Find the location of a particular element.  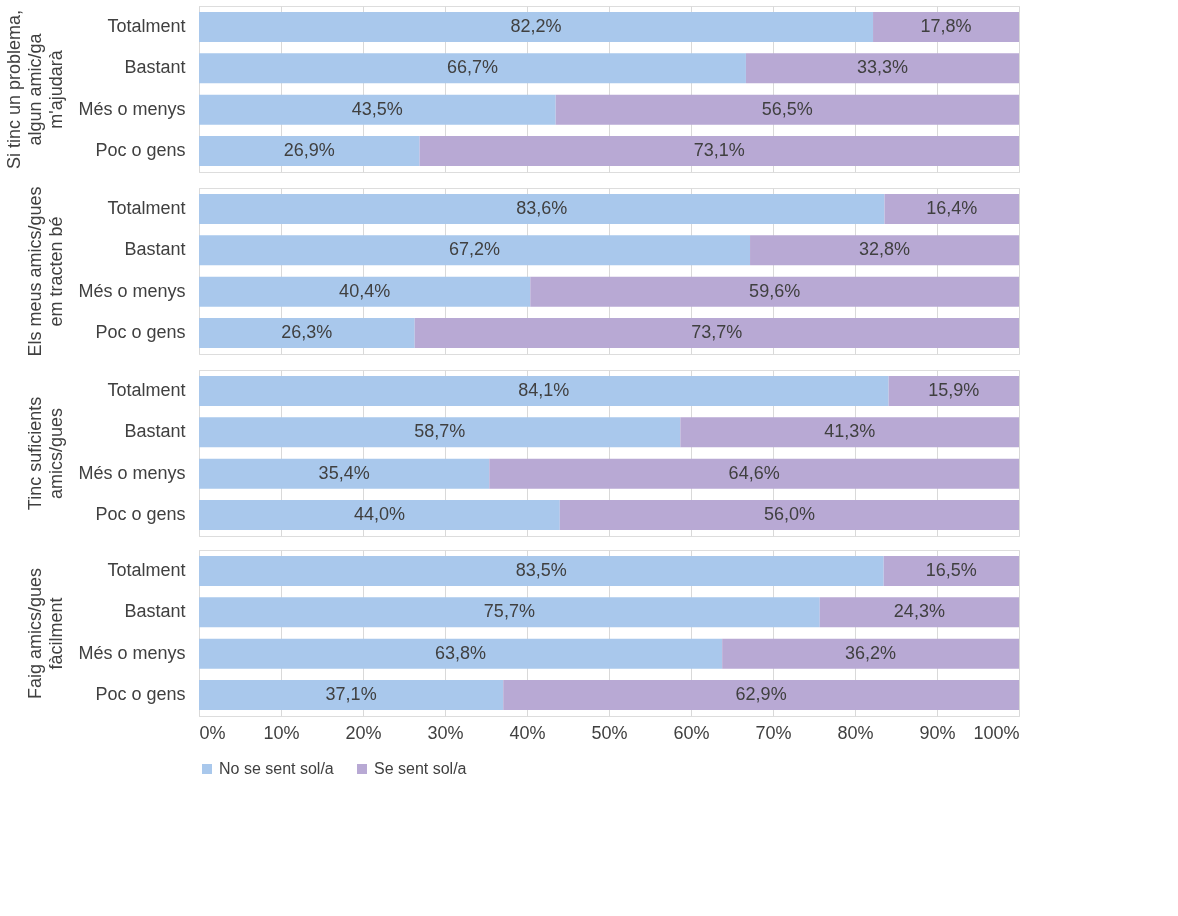

data-label: 82,2% is located at coordinates (536, 25).